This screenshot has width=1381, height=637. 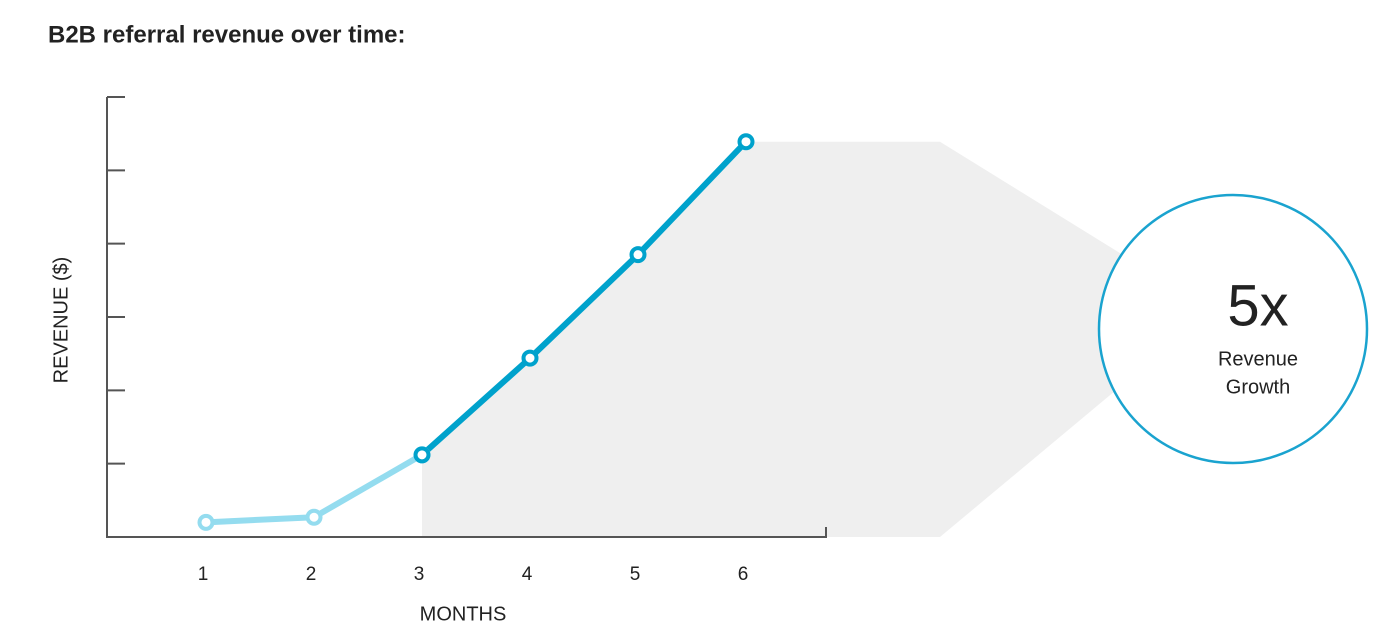 I want to click on callout-value: 5x, so click(x=1257, y=305).